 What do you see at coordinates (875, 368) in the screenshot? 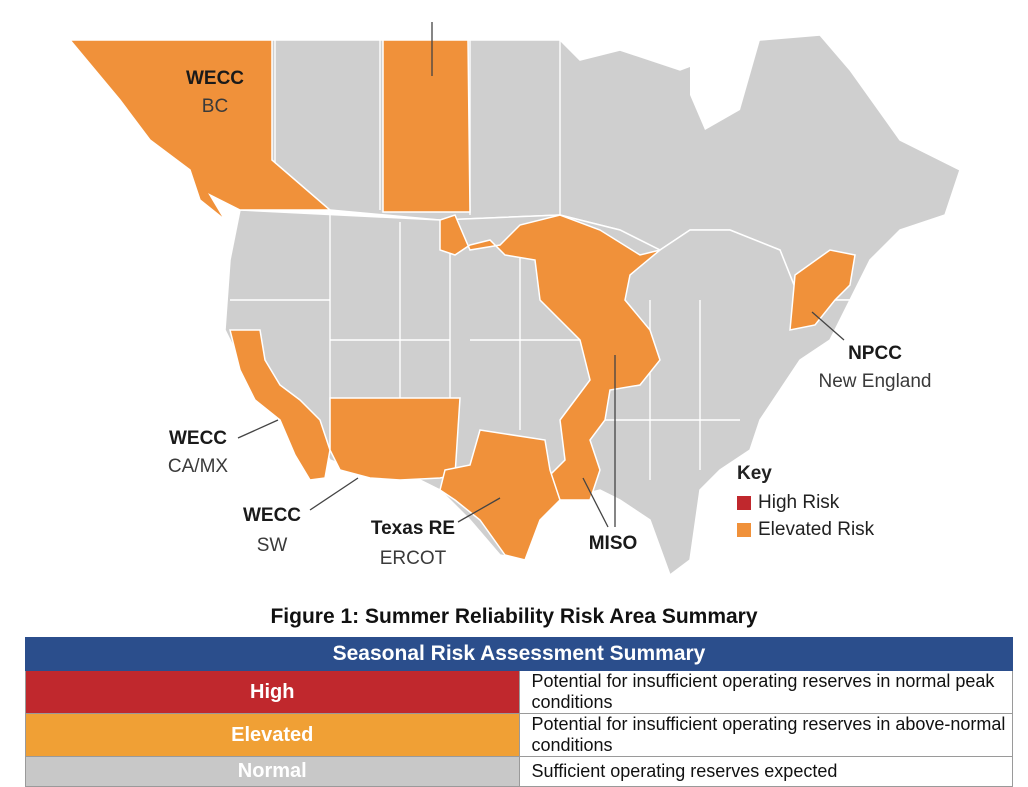
I see `label-npcc: NPCC New England` at bounding box center [875, 368].